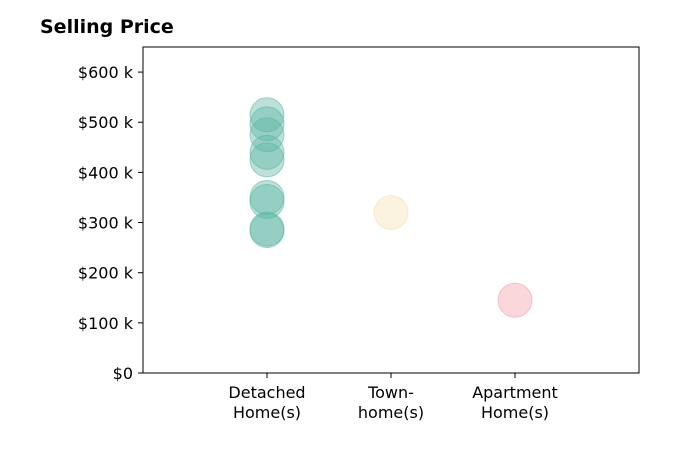 The image size is (679, 462). What do you see at coordinates (106, 172) in the screenshot?
I see `y-tick-label: $400 k` at bounding box center [106, 172].